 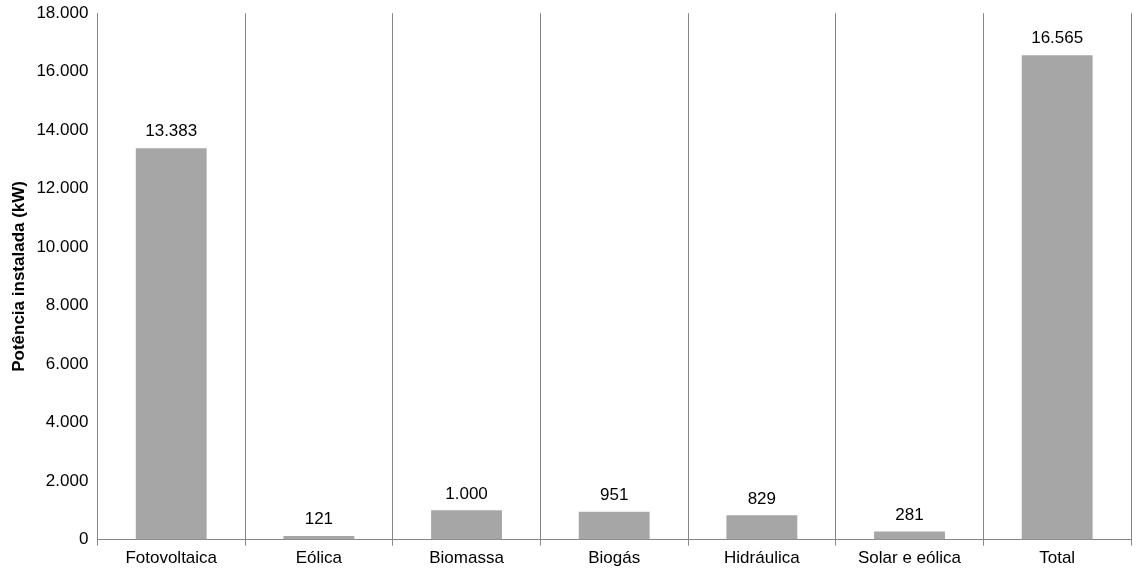 What do you see at coordinates (62, 71) in the screenshot?
I see `y-tick-label: 16.000` at bounding box center [62, 71].